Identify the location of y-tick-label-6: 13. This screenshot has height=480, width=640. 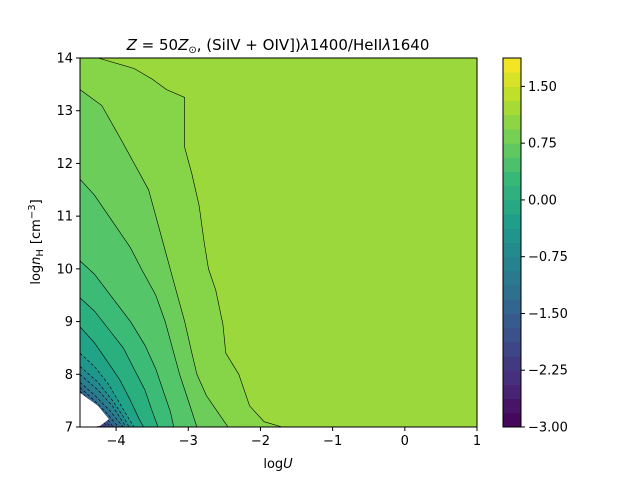
(64, 111).